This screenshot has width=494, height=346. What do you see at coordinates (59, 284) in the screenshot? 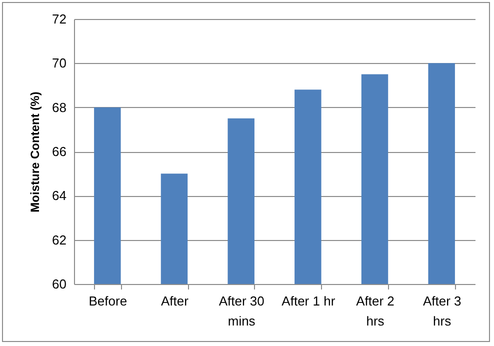
I see `y-tick-label: 60` at bounding box center [59, 284].